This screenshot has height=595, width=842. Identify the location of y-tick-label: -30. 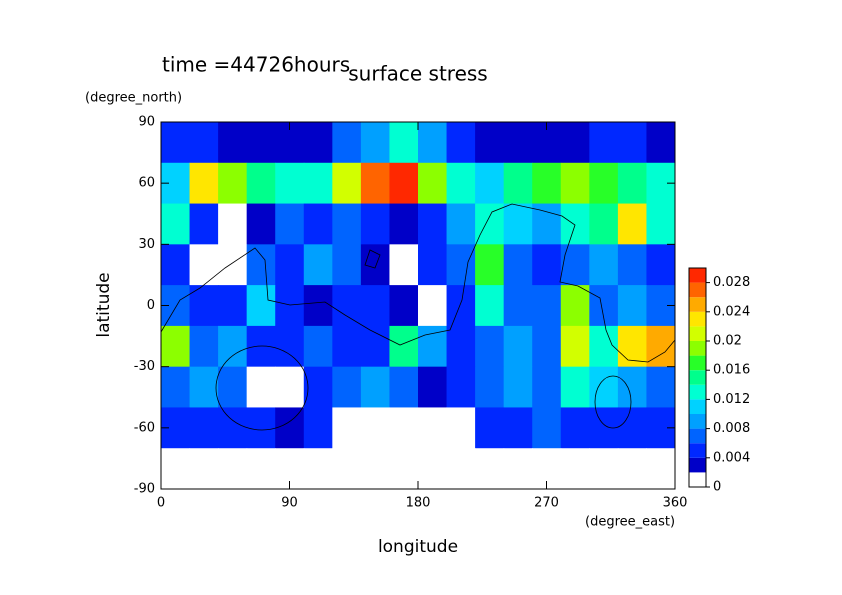
(144, 366).